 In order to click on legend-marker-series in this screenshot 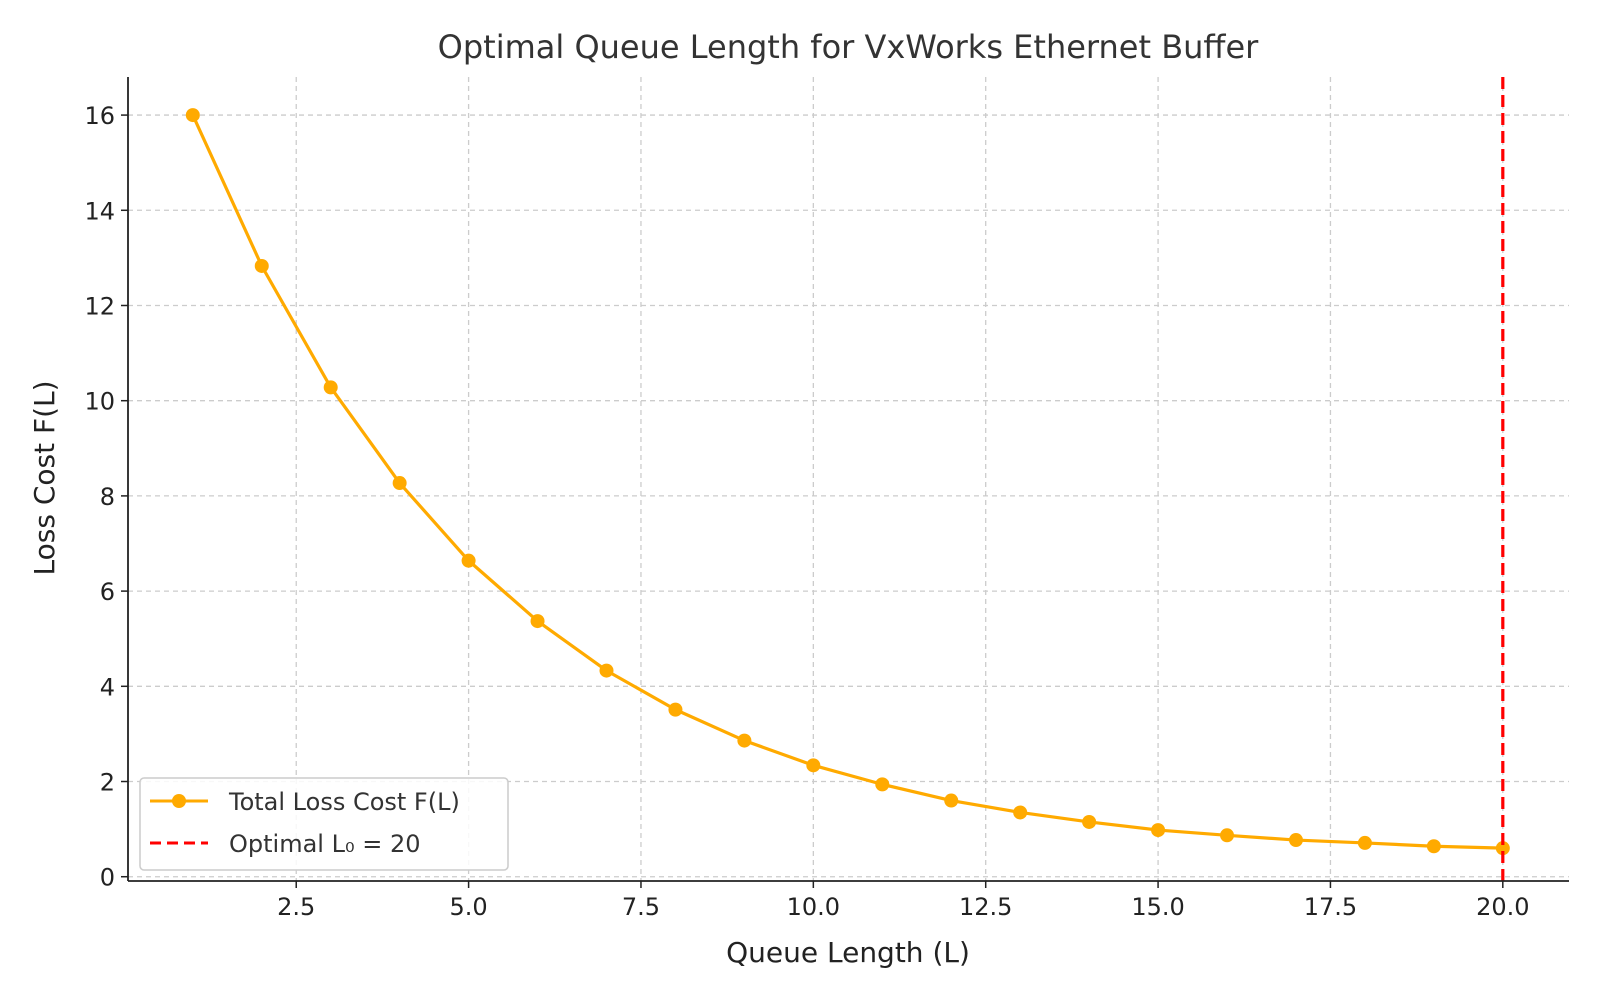, I will do `click(179, 801)`.